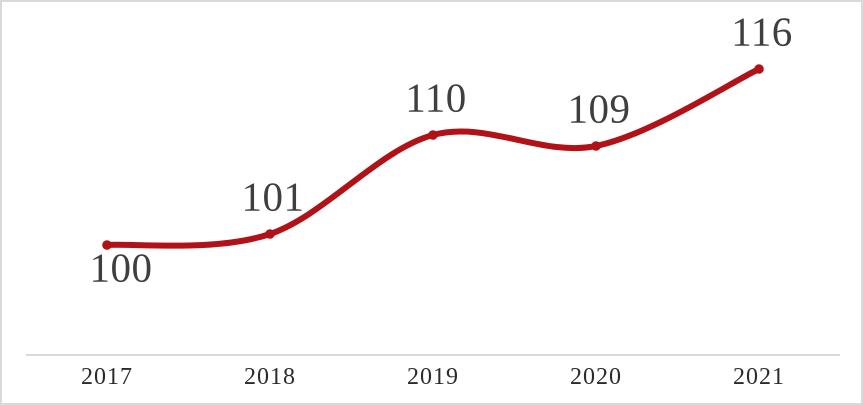 The image size is (863, 405). Describe the element at coordinates (433, 377) in the screenshot. I see `x-axis-tick-label: 2019` at that location.